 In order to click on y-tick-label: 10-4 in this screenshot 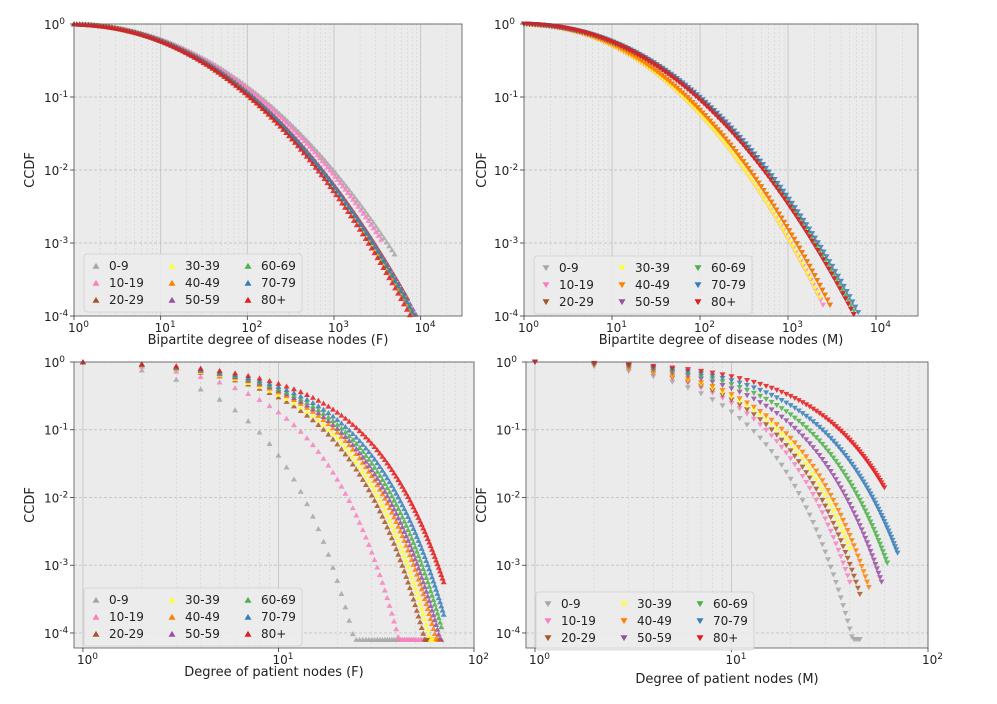, I will do `click(506, 316)`.